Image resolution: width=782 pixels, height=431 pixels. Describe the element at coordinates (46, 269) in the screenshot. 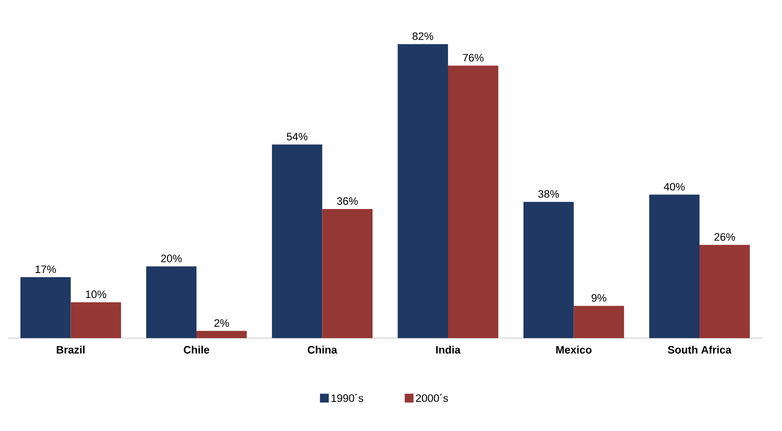

I see `data-label: 17%` at that location.